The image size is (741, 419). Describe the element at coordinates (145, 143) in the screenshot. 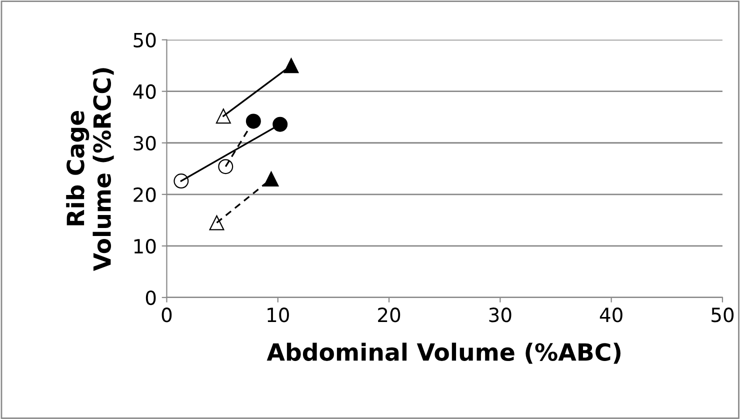

I see `y-tick-label: 30` at that location.